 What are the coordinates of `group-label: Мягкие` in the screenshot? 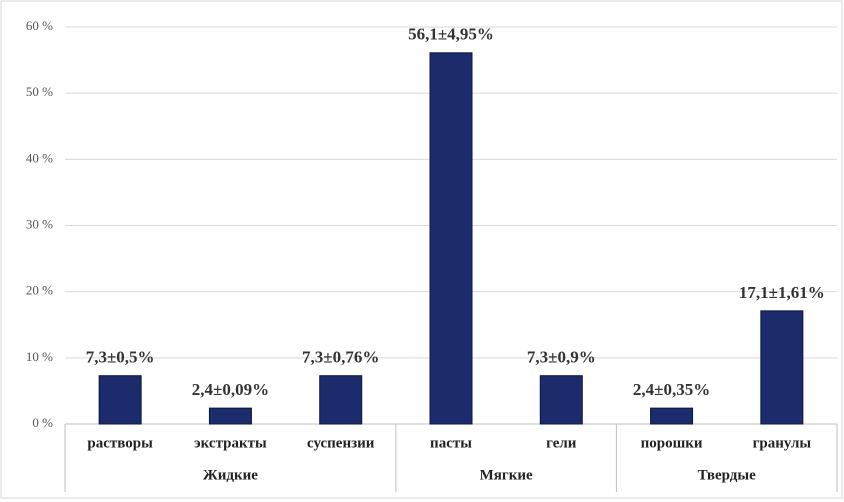 It's located at (506, 475).